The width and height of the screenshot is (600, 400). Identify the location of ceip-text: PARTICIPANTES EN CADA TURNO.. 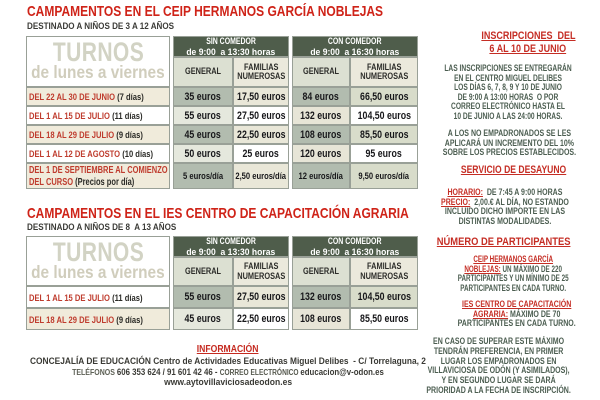
(513, 287).